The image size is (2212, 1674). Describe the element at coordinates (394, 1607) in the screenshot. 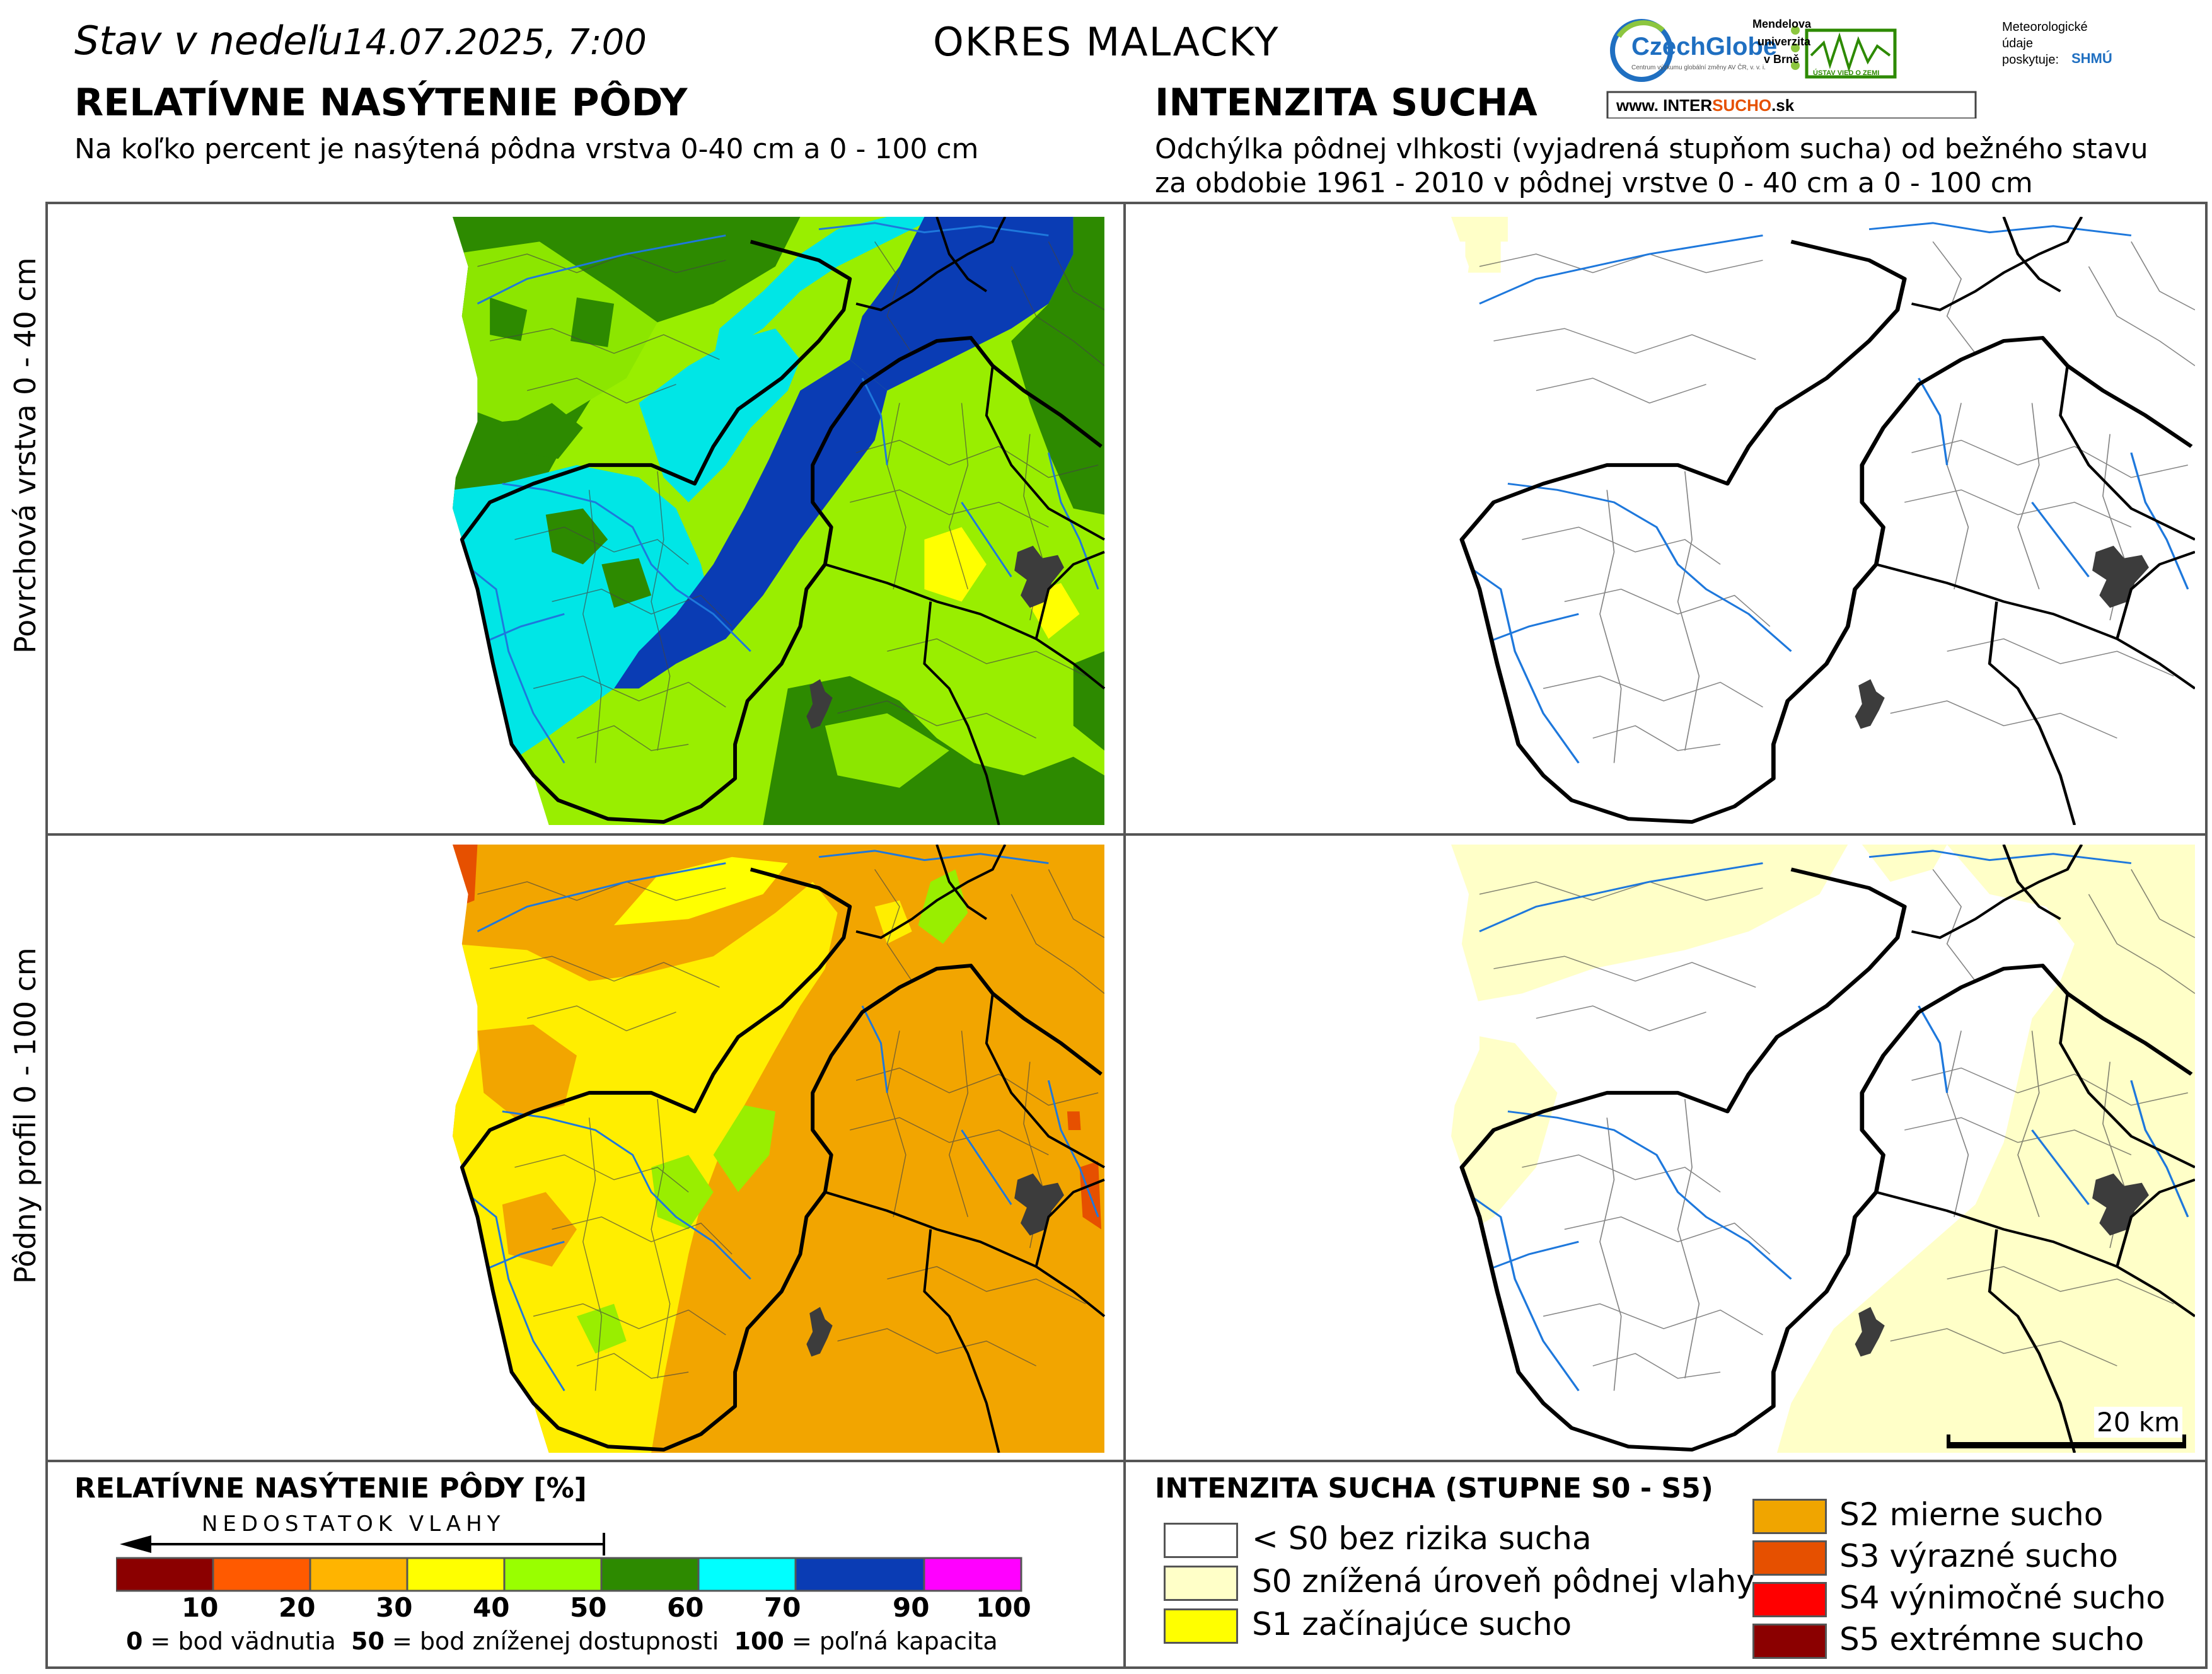

I see `colorbar-tick: 30` at that location.